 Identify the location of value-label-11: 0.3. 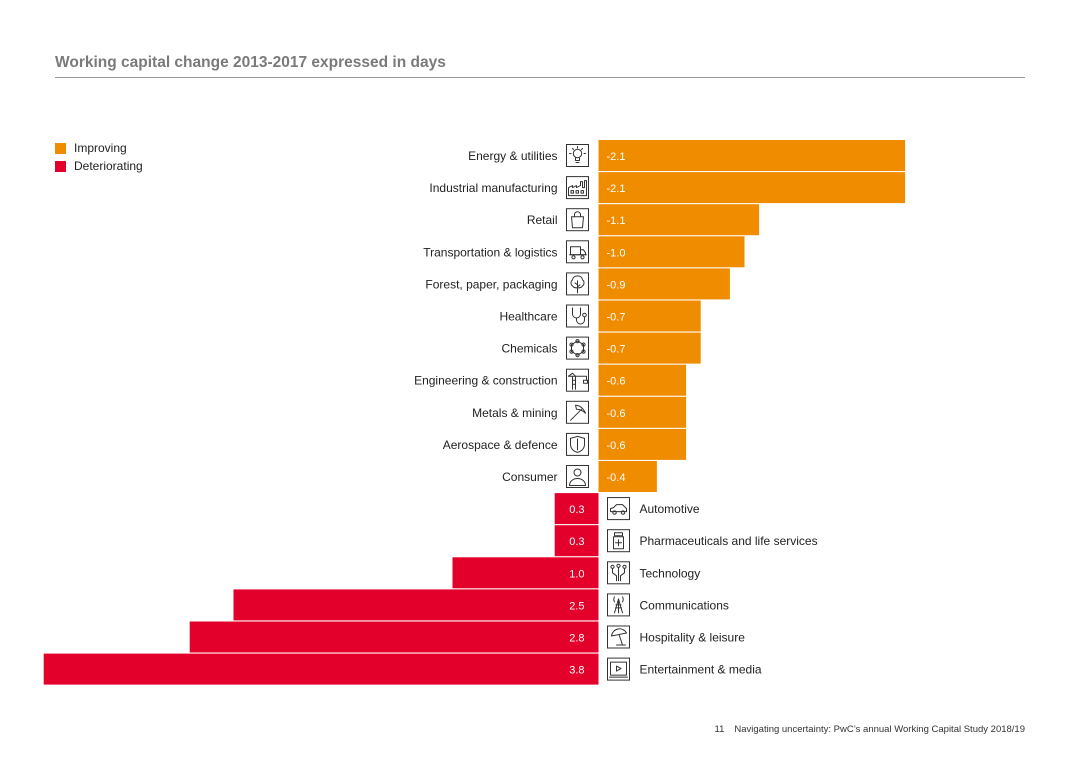
(576, 510).